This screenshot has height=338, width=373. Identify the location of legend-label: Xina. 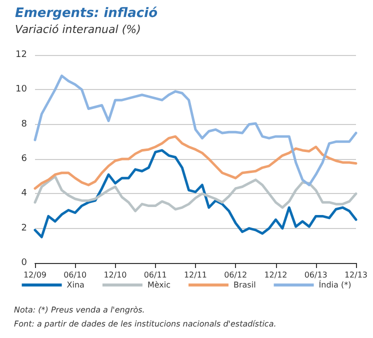
(75, 285).